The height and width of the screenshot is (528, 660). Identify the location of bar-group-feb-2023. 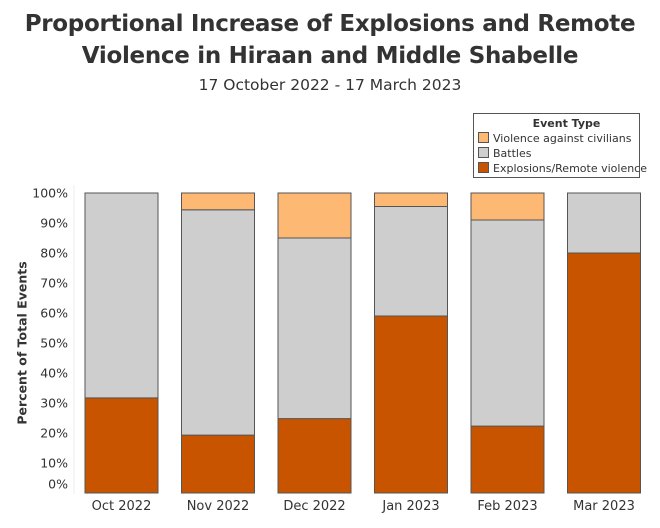
(507, 343).